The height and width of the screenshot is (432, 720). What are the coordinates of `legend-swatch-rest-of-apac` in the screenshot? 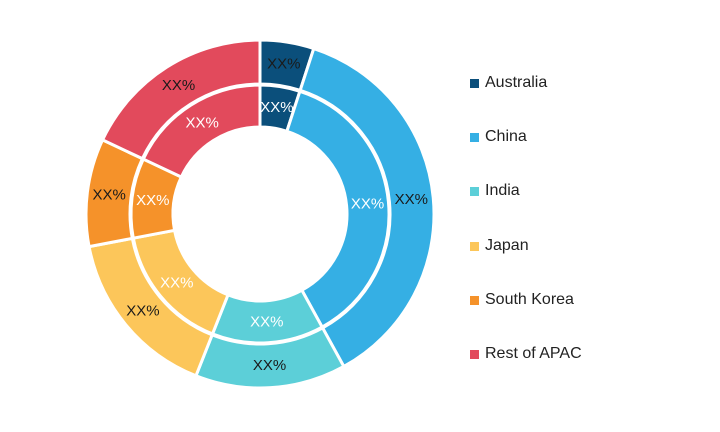 It's located at (474, 354).